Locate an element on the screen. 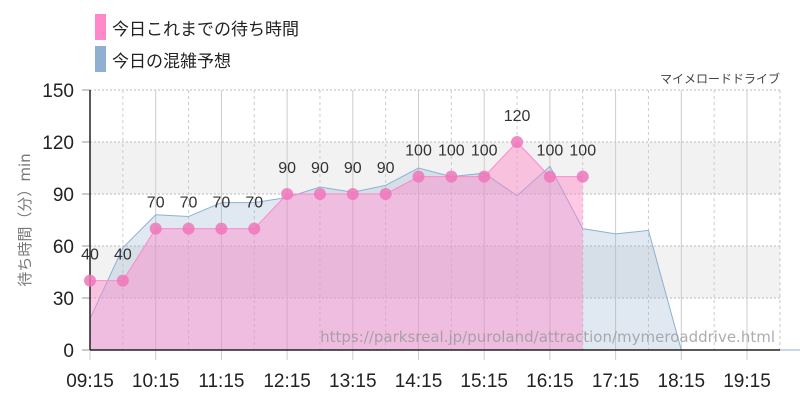 The width and height of the screenshot is (800, 400). legend-swatch-forecast is located at coordinates (100, 59).